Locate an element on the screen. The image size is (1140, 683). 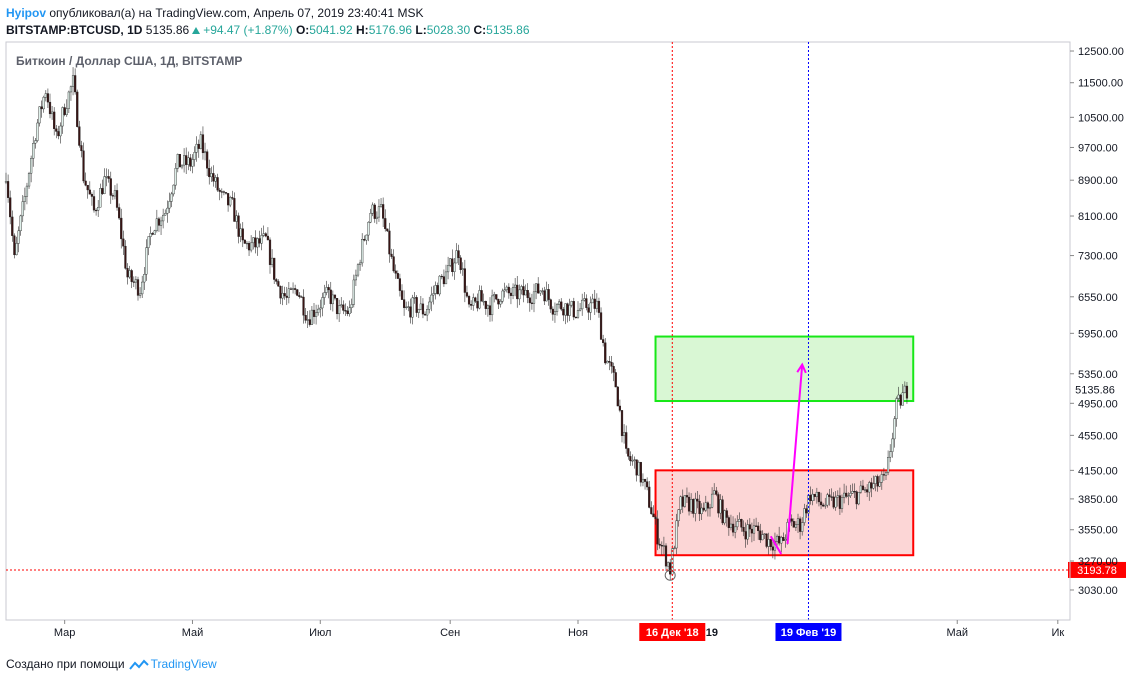
partial-date-label: 19 is located at coordinates (712, 633).